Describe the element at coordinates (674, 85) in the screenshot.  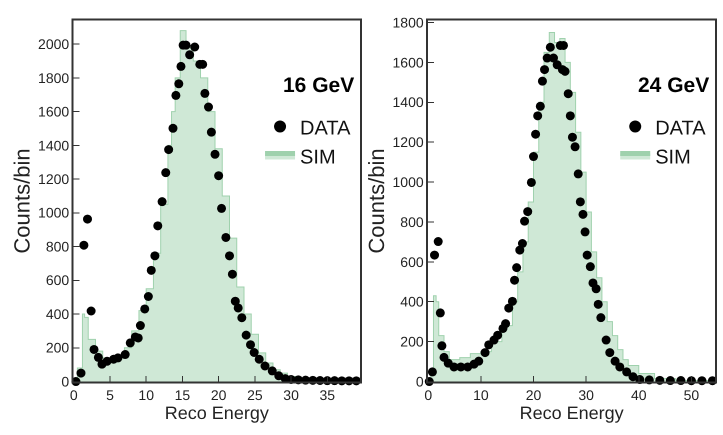
I see `annotation: 24 GeV` at that location.